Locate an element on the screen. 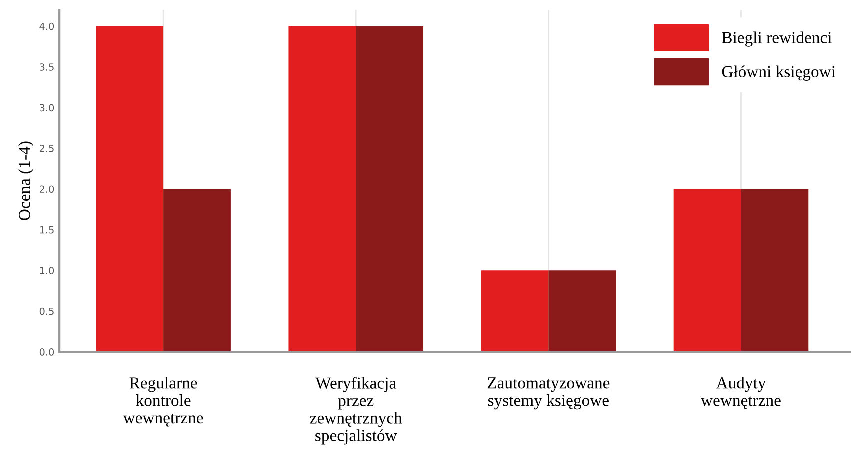 This screenshot has width=851, height=459. y-tick-label: 0.5 is located at coordinates (47, 312).